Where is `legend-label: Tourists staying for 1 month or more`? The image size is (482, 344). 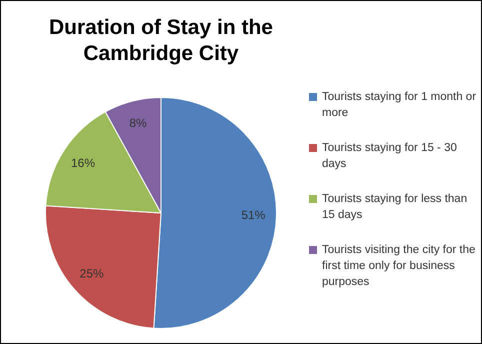
legend-label: Tourists staying for 1 month or more is located at coordinates (399, 105).